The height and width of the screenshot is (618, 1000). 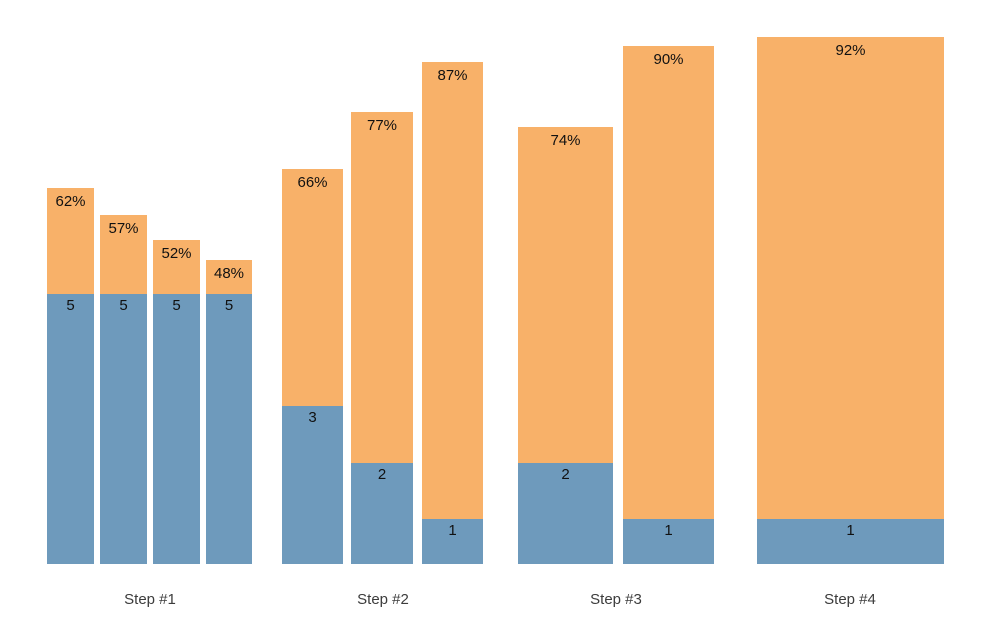 I want to click on group2-bar1-percentage-label: 66%, so click(x=312, y=182).